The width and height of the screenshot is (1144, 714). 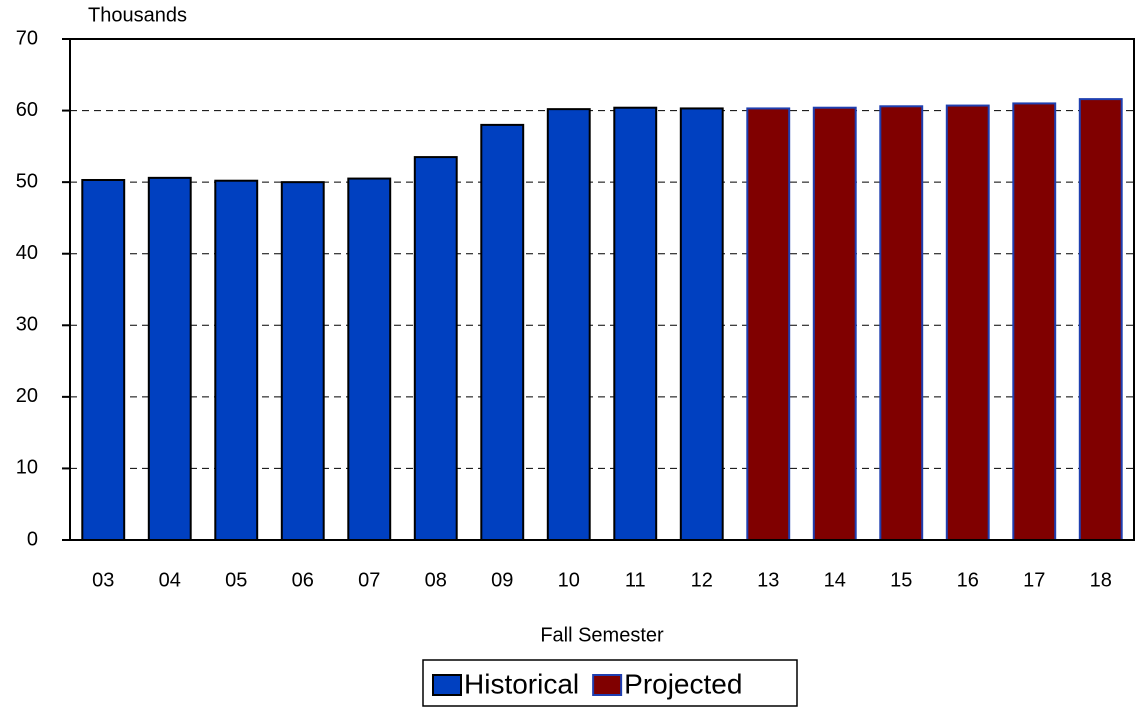 I want to click on y-tick-label: 60, so click(x=27, y=110).